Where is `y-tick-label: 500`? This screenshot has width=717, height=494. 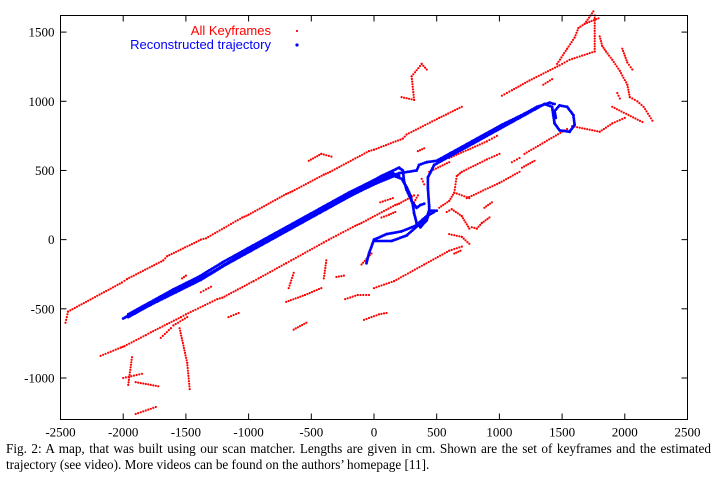
y-tick-label: 500 is located at coordinates (45, 170).